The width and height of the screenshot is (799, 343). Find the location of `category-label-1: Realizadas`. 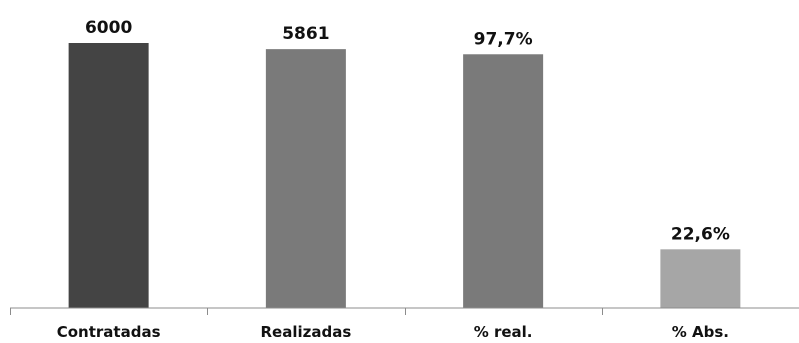

category-label-1: Realizadas is located at coordinates (305, 332).